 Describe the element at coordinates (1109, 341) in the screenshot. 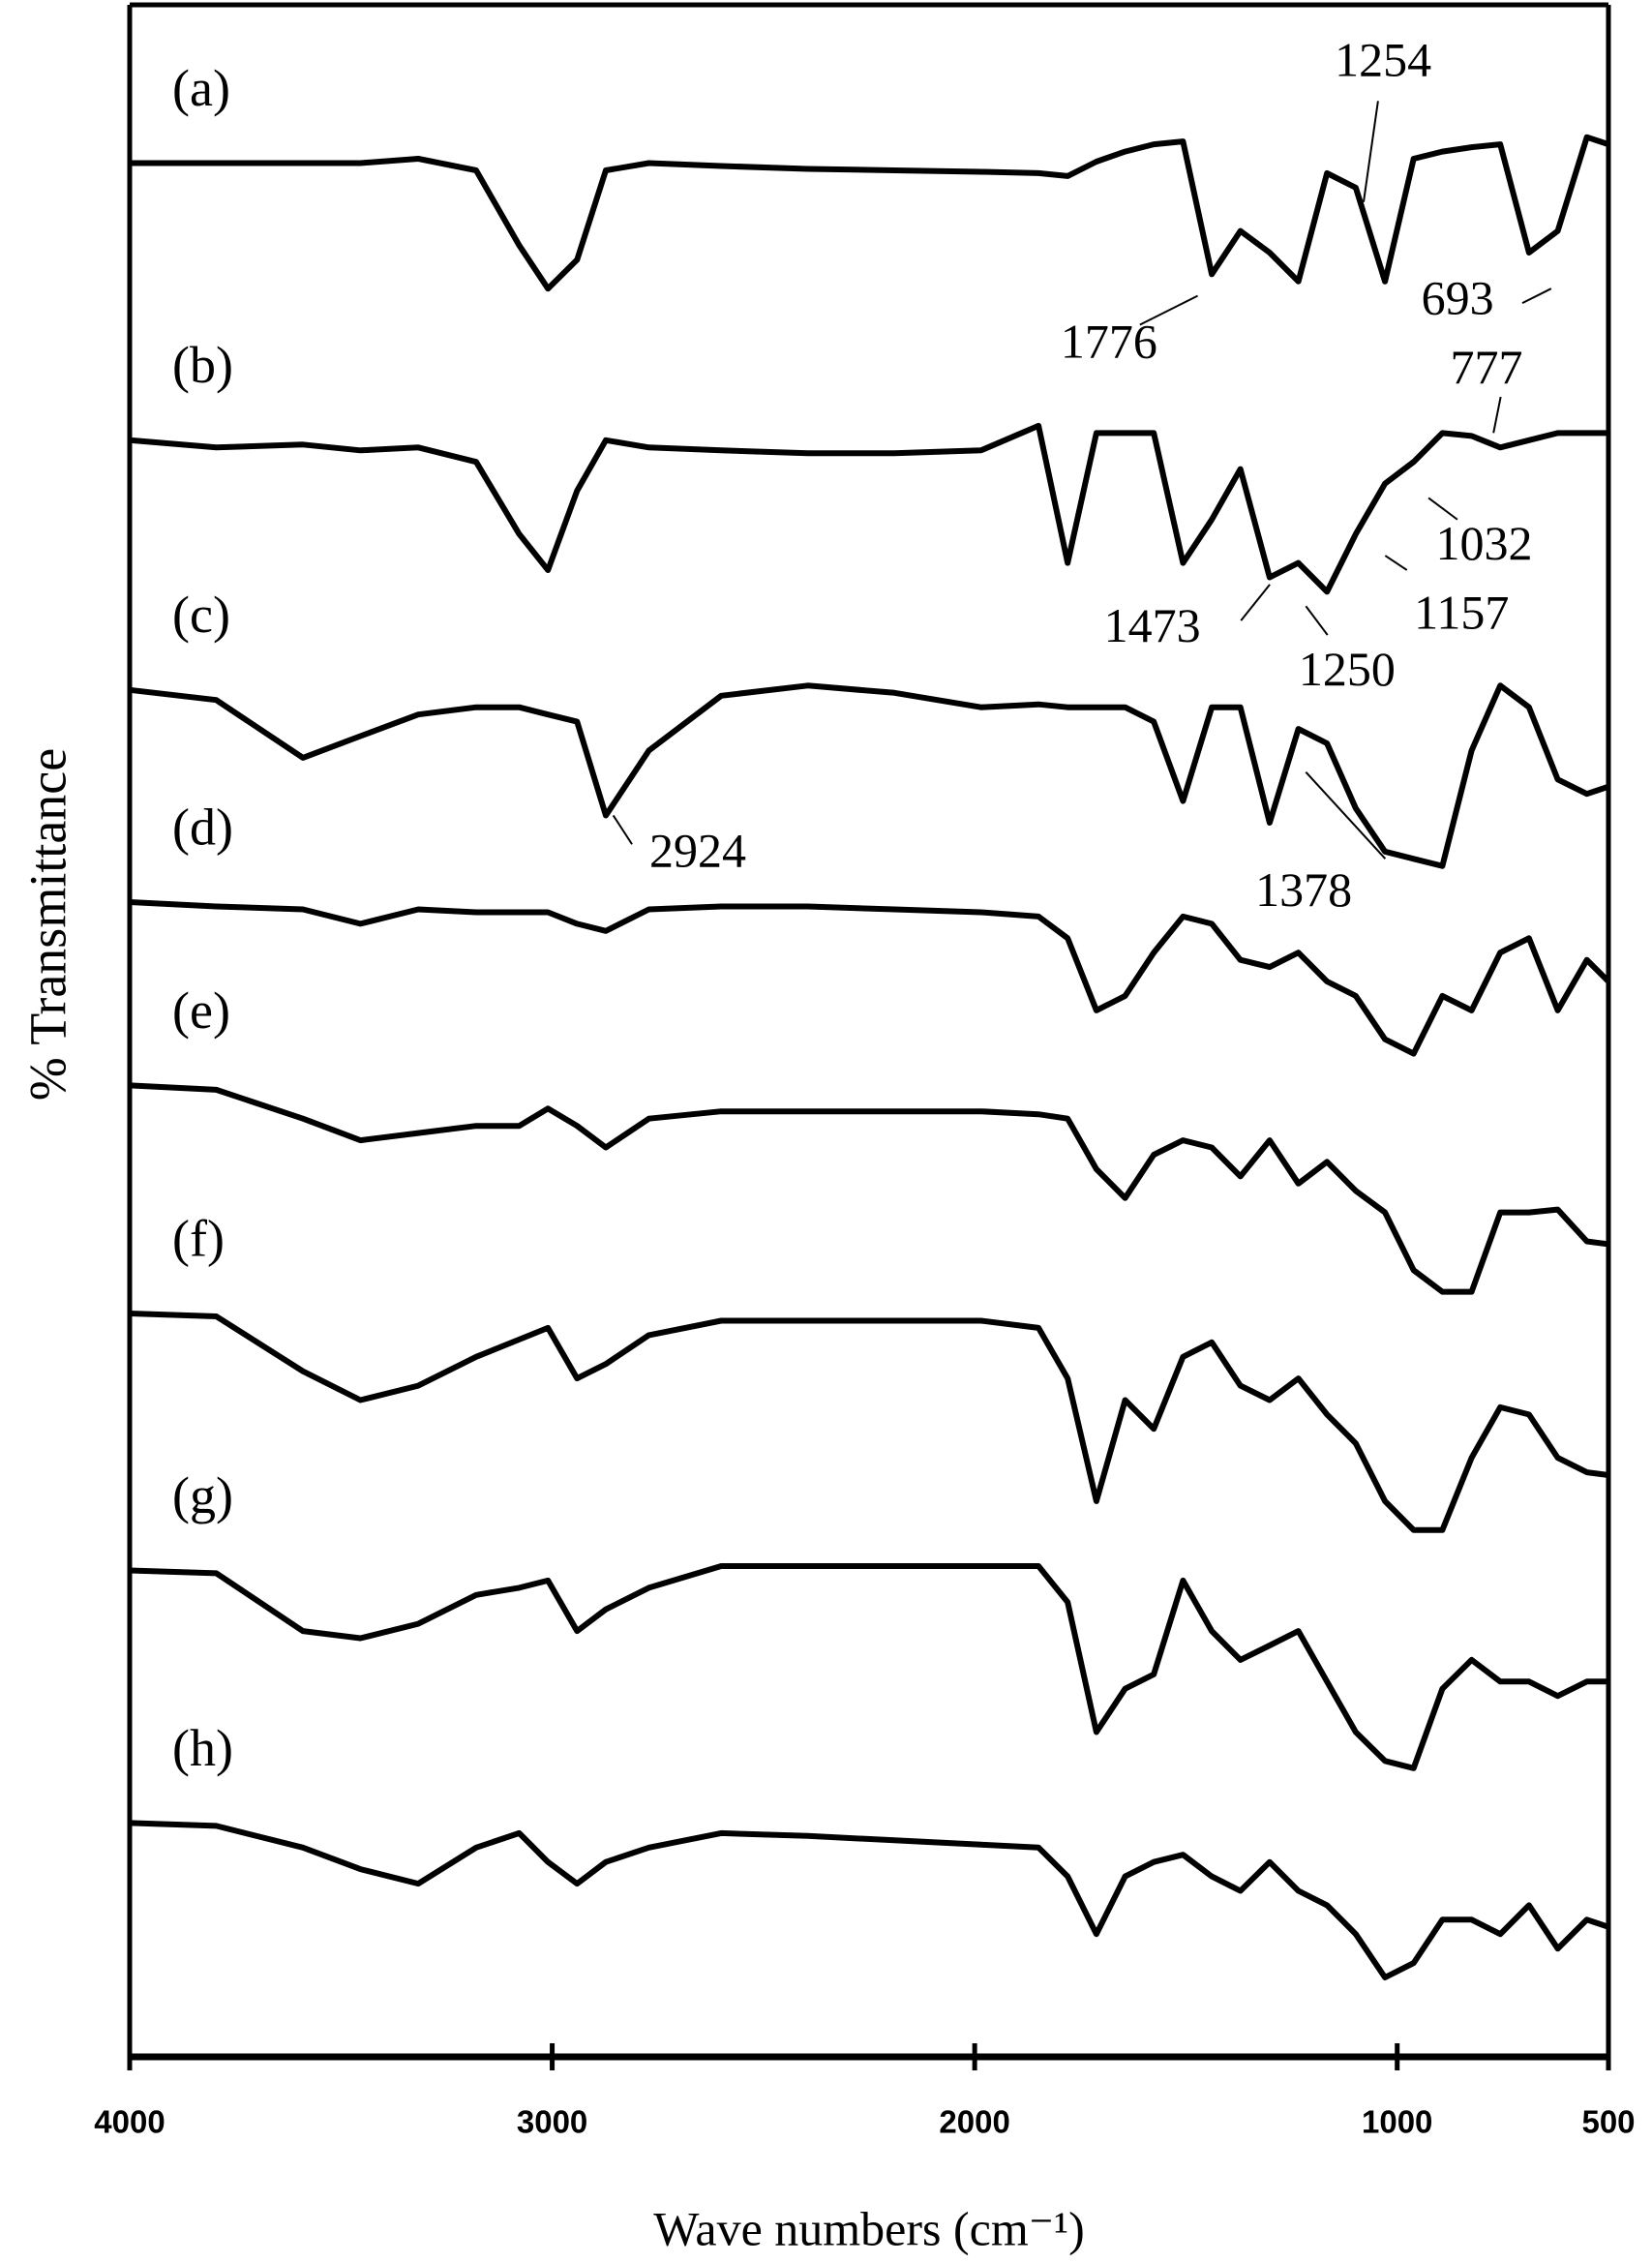

I see `peak-annotation: 1776` at that location.